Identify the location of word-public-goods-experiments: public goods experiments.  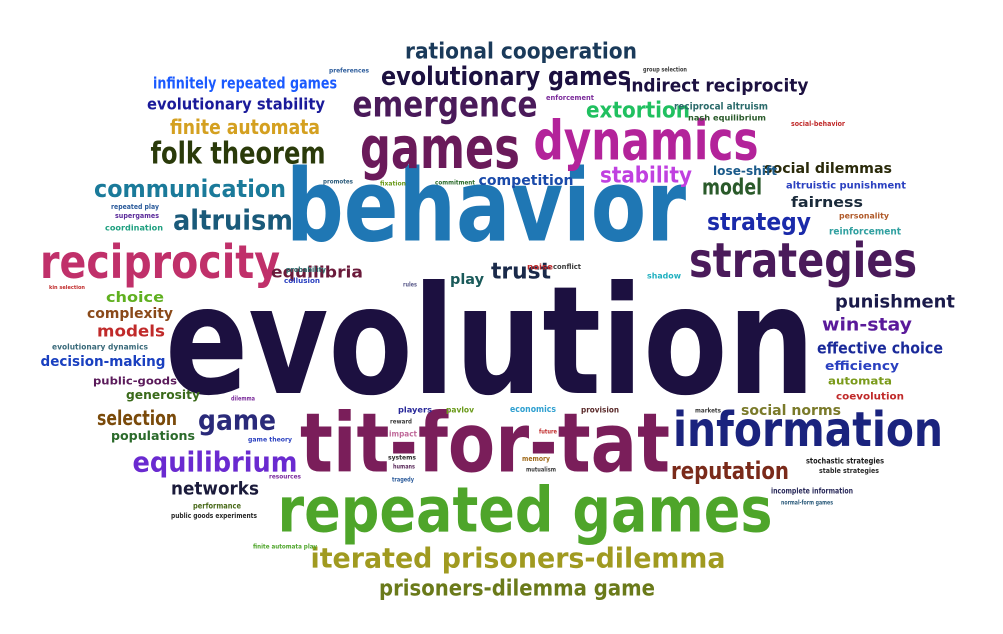
(214, 516).